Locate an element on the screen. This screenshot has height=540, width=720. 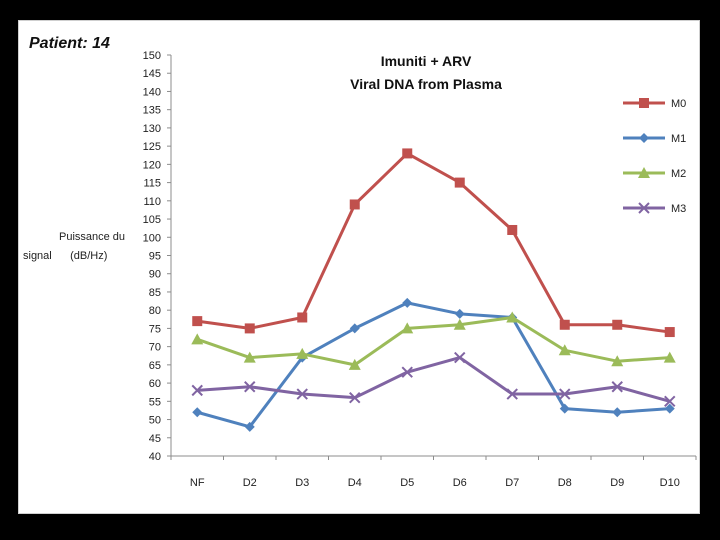
x-tick-label: D8 is located at coordinates (565, 483).